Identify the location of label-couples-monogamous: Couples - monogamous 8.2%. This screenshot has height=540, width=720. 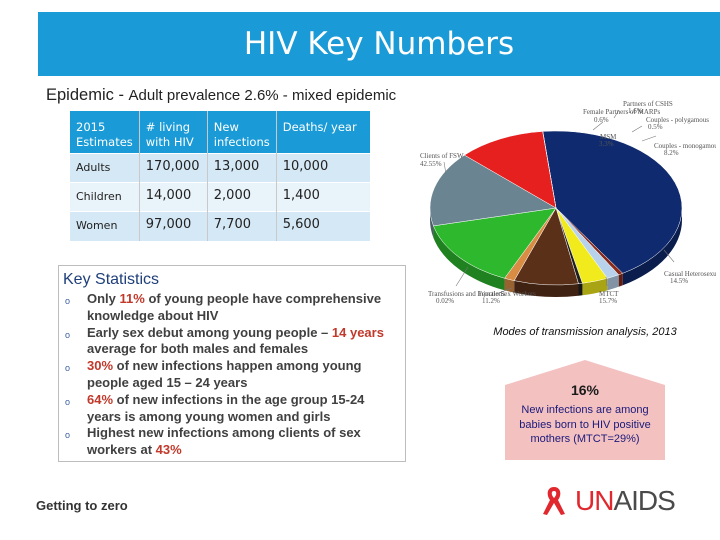
(685, 149).